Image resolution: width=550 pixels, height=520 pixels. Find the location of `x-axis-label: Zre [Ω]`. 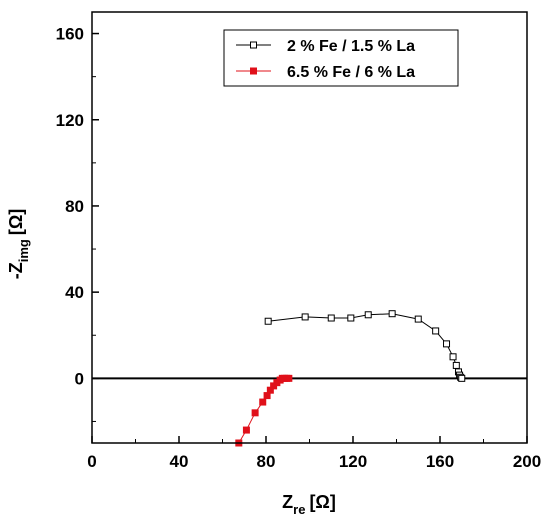

x-axis-label: Zre [Ω] is located at coordinates (309, 504).